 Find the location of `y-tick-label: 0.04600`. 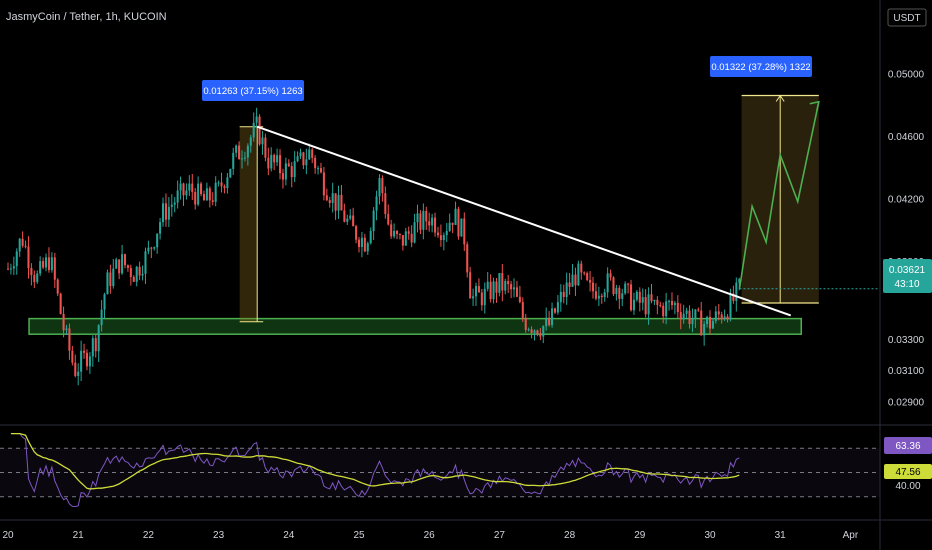

y-tick-label: 0.04600 is located at coordinates (906, 137).